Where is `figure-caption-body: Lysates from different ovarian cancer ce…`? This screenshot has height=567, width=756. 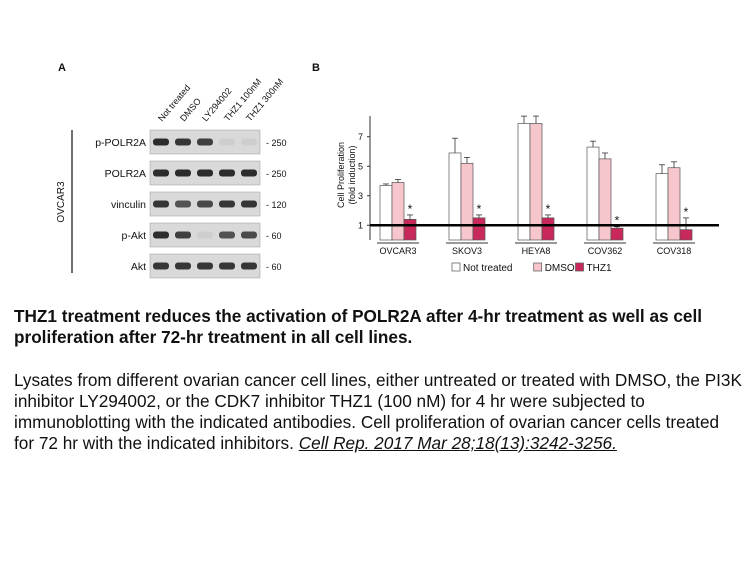
figure-caption-body: Lysates from different ovarian cancer ce… is located at coordinates (378, 412).